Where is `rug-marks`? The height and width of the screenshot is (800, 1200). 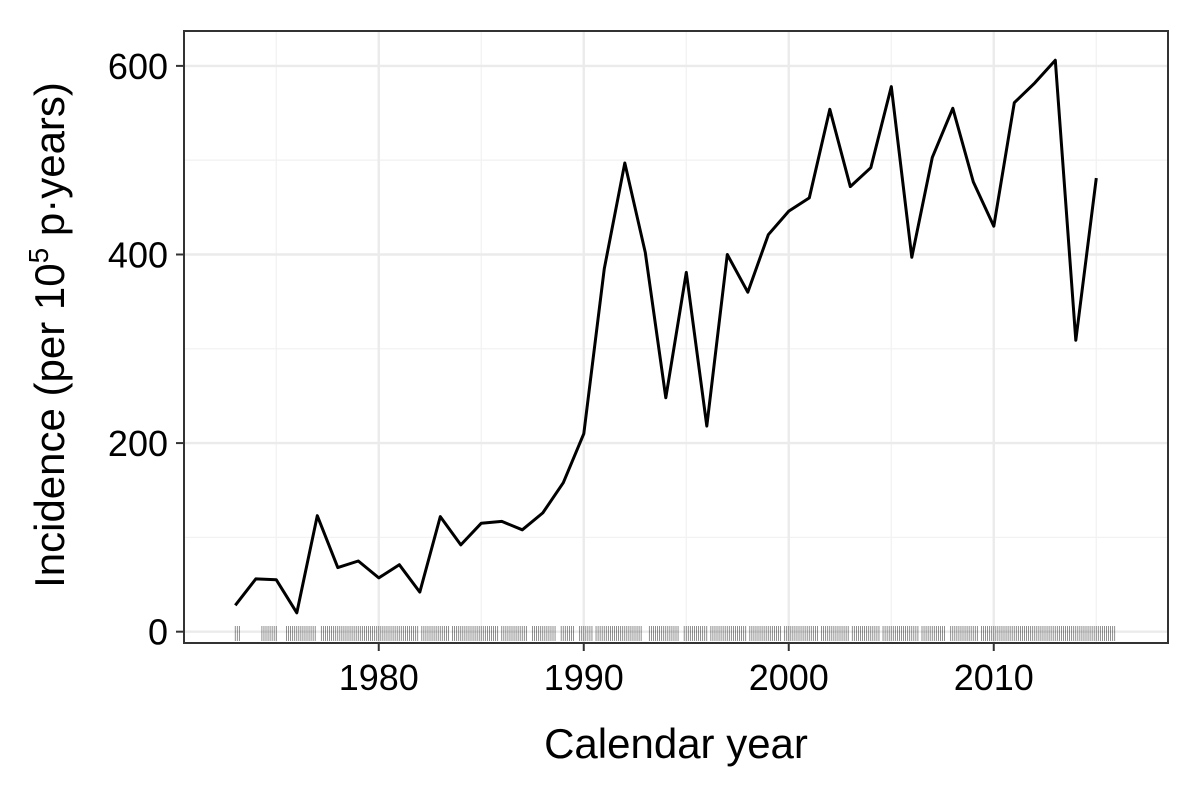 rug-marks is located at coordinates (675, 633).